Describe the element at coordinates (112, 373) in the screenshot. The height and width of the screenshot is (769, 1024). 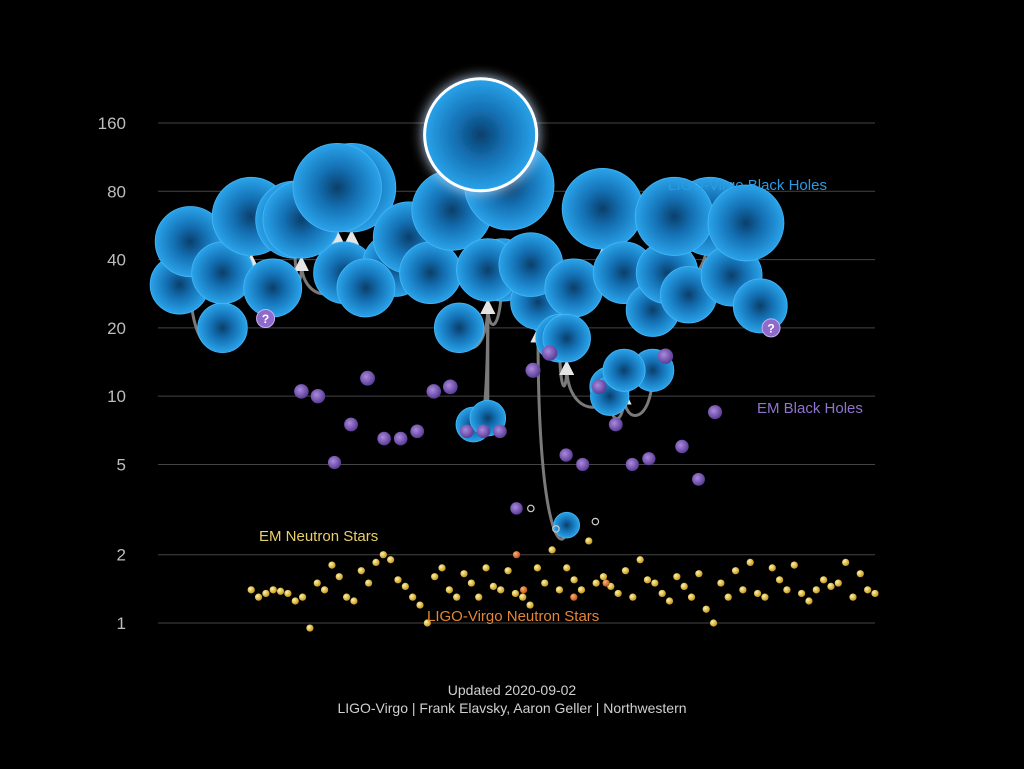
I see `y-axis-ticks: 1 2 5 10 20 40 80 160` at that location.